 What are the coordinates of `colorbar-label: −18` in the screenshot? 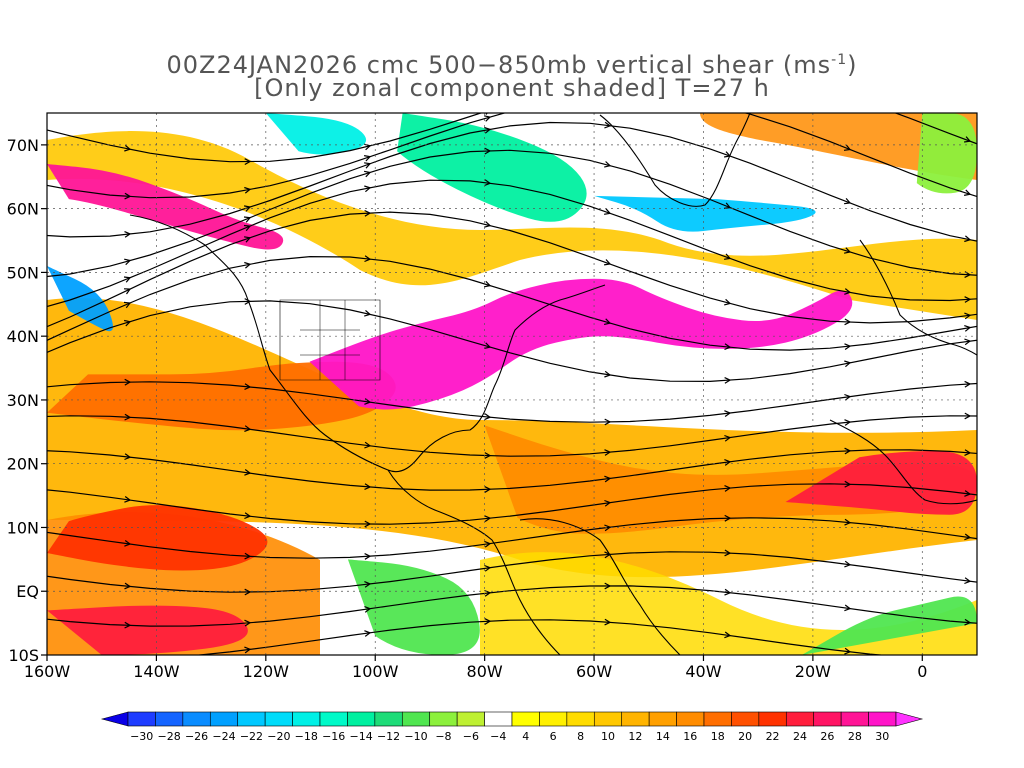 It's located at (306, 736).